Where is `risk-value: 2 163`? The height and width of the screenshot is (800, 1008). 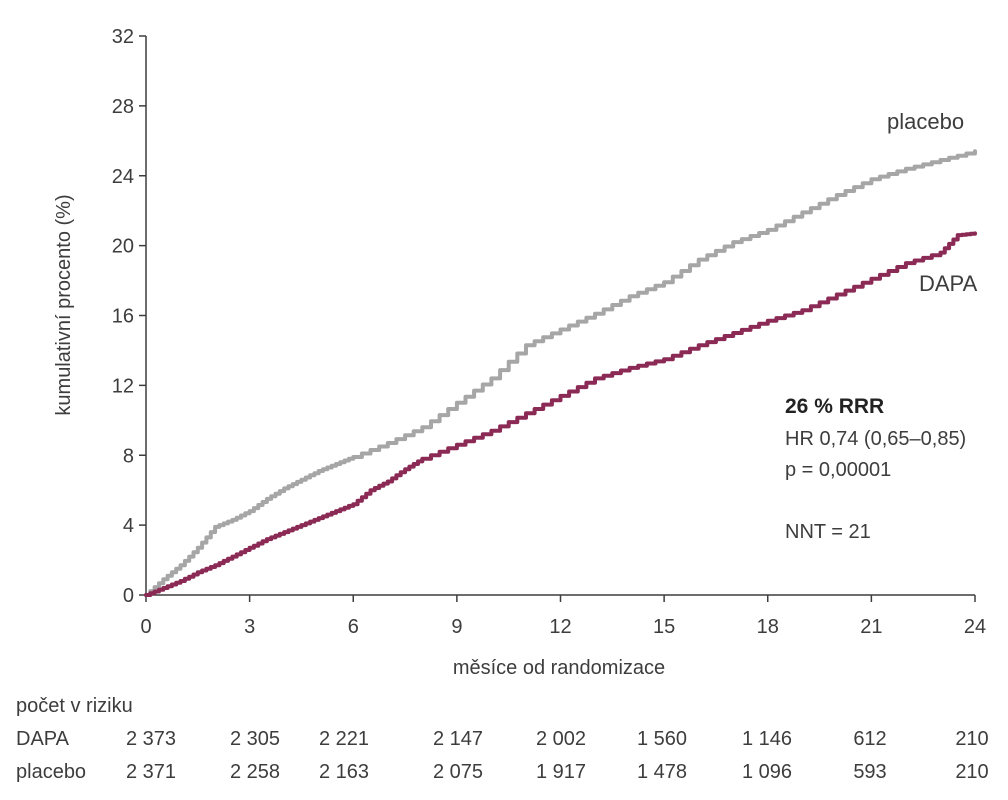
risk-value: 2 163 is located at coordinates (344, 772).